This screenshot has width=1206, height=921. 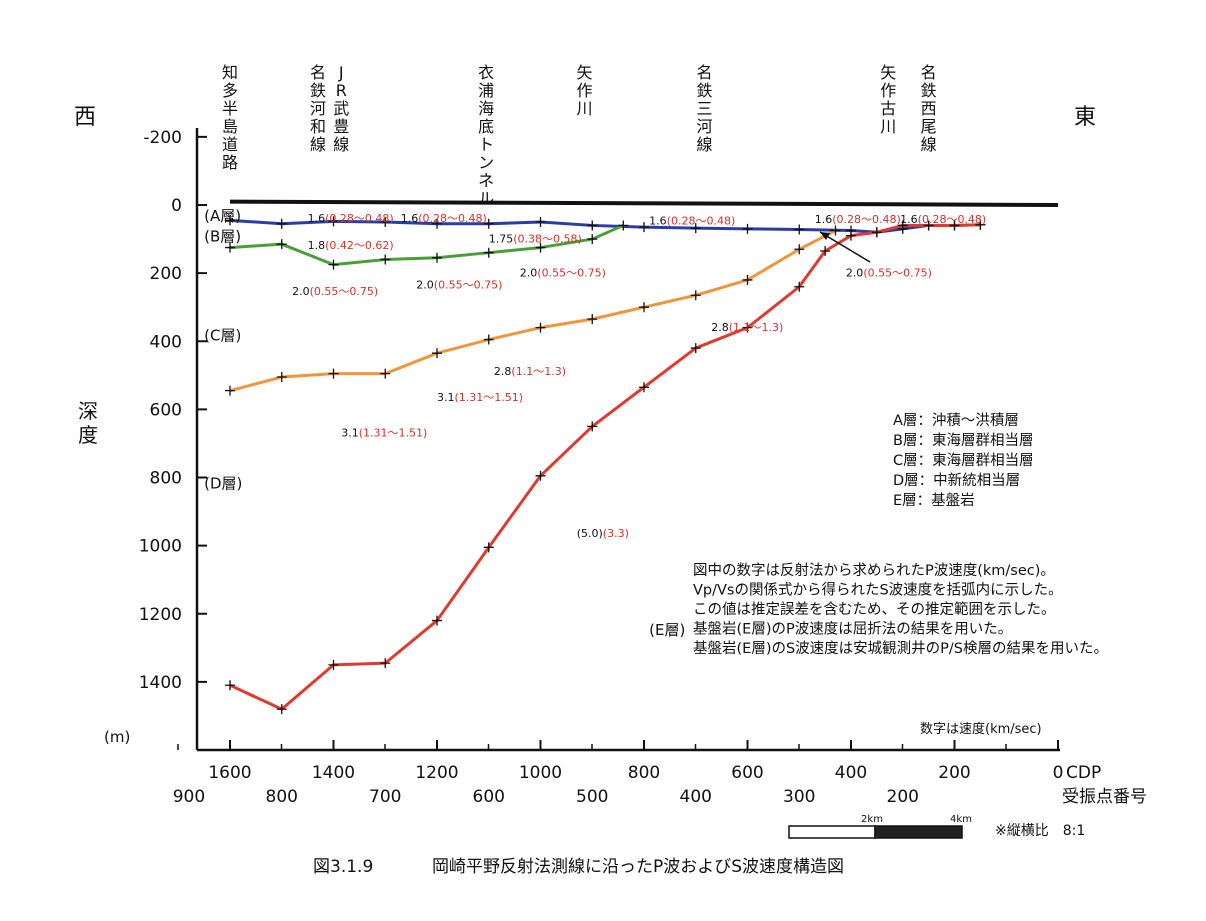 I want to click on y-tick-label: -200, so click(x=162, y=138).